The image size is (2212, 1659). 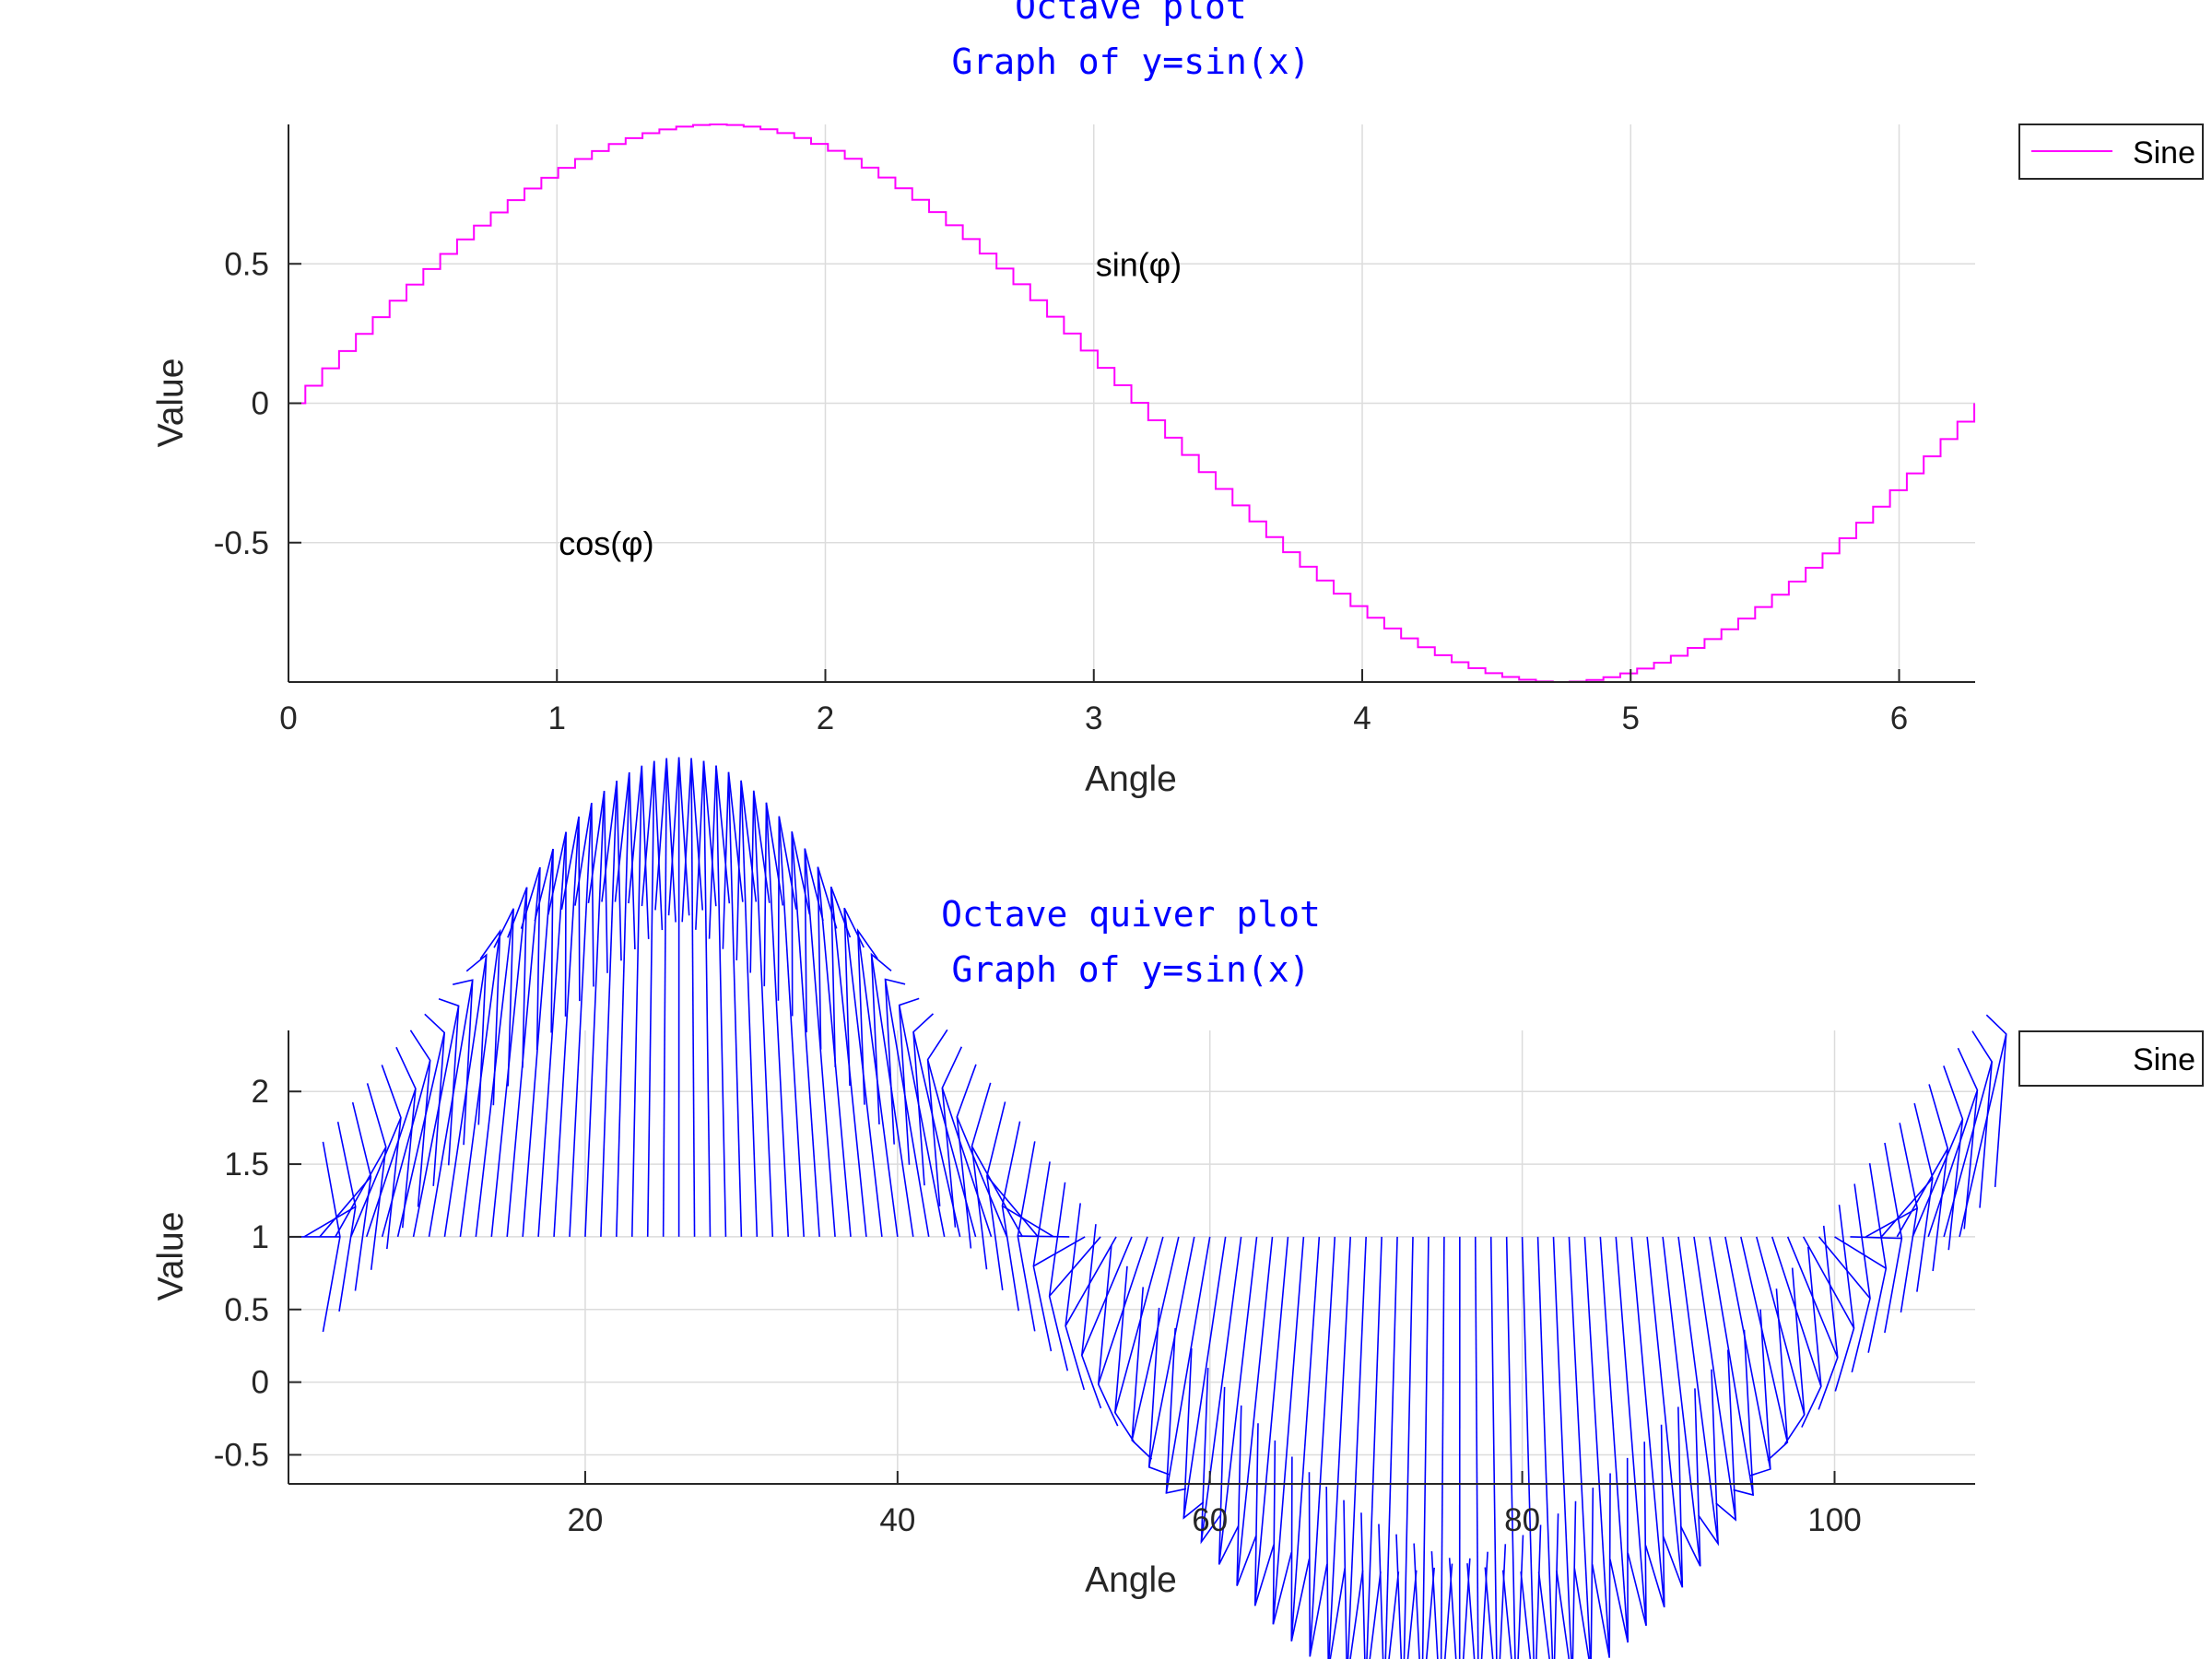 What do you see at coordinates (1522, 1520) in the screenshot?
I see `x-tick-label: 80` at bounding box center [1522, 1520].